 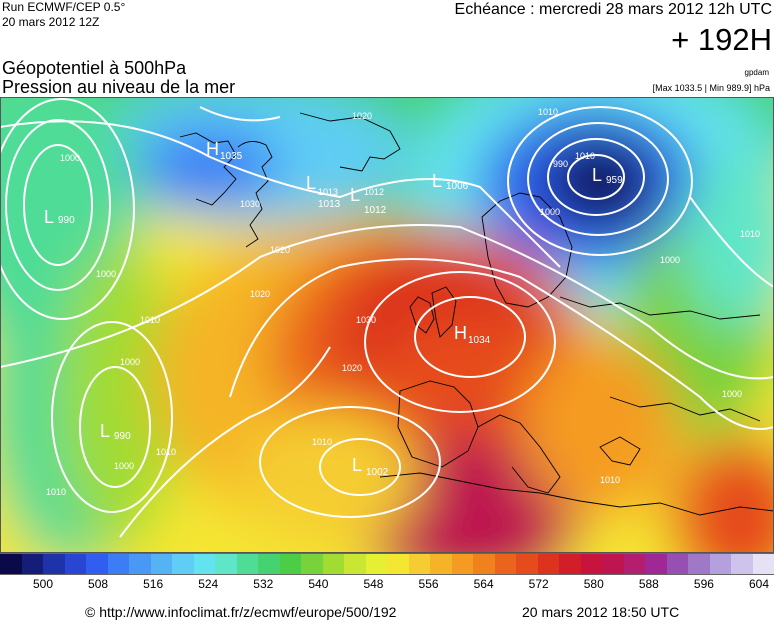 I want to click on color-scale-tick-label: 580, so click(x=593, y=584).